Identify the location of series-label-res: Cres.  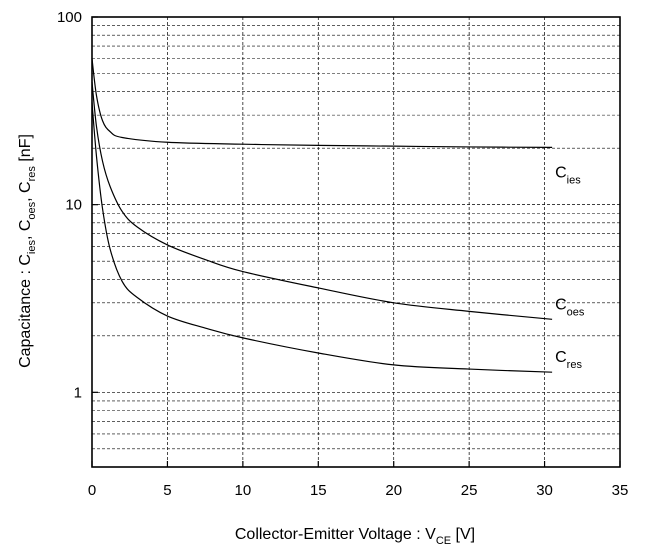
(568, 360).